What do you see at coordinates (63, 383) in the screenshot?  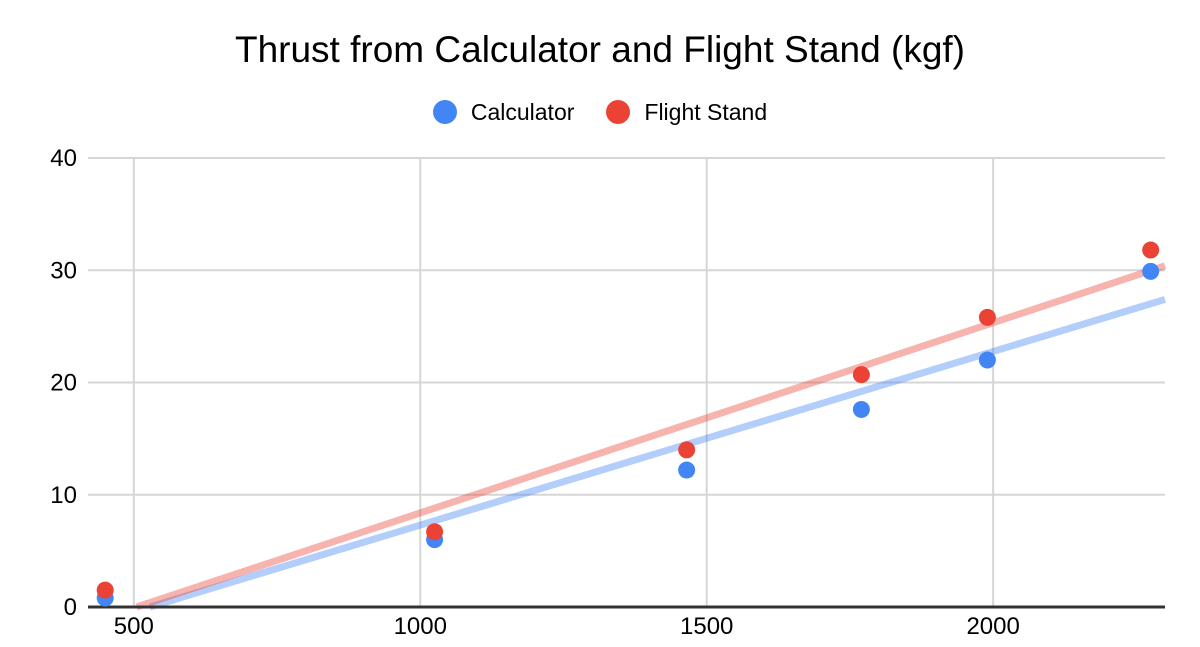 I see `y-tick-label-20: 20` at bounding box center [63, 383].